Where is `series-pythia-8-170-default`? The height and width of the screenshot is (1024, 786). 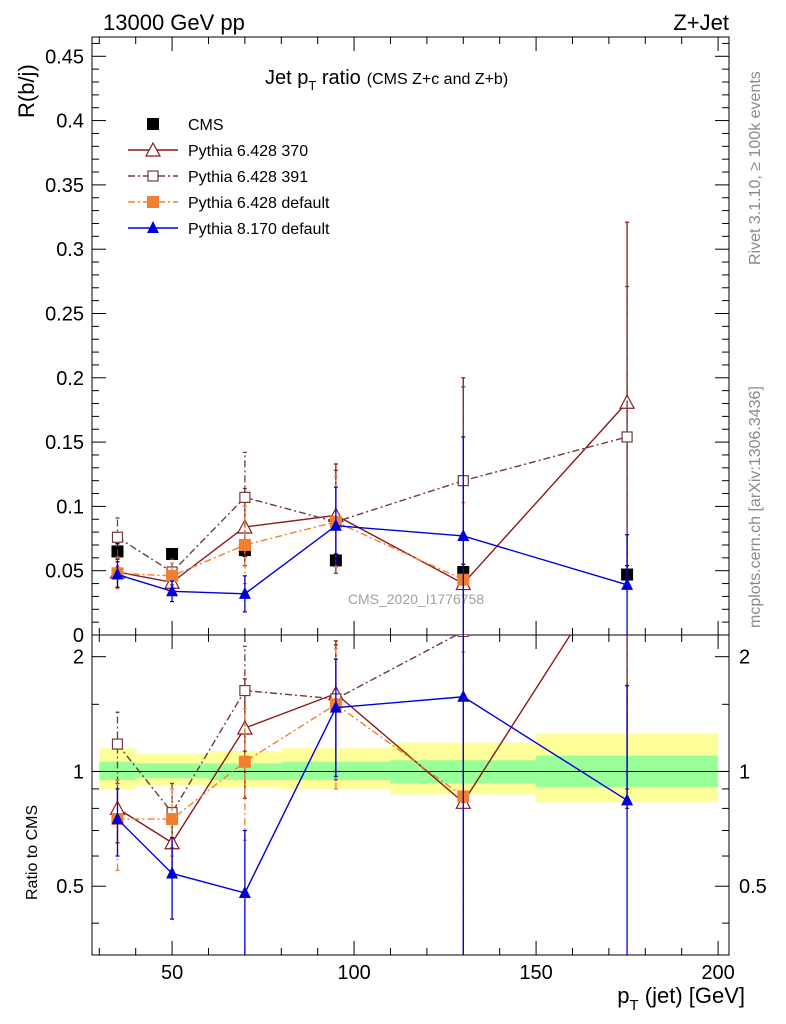 series-pythia-8-170-default is located at coordinates (372, 535).